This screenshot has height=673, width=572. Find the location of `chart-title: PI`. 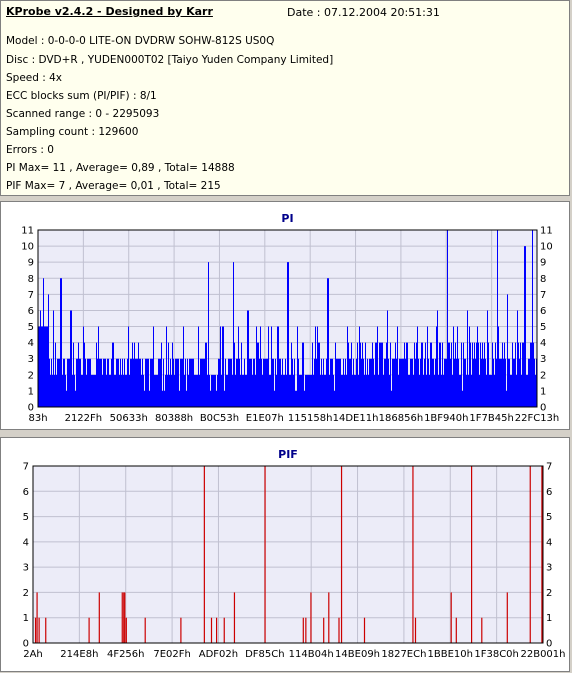

chart-title: PI is located at coordinates (287, 218).